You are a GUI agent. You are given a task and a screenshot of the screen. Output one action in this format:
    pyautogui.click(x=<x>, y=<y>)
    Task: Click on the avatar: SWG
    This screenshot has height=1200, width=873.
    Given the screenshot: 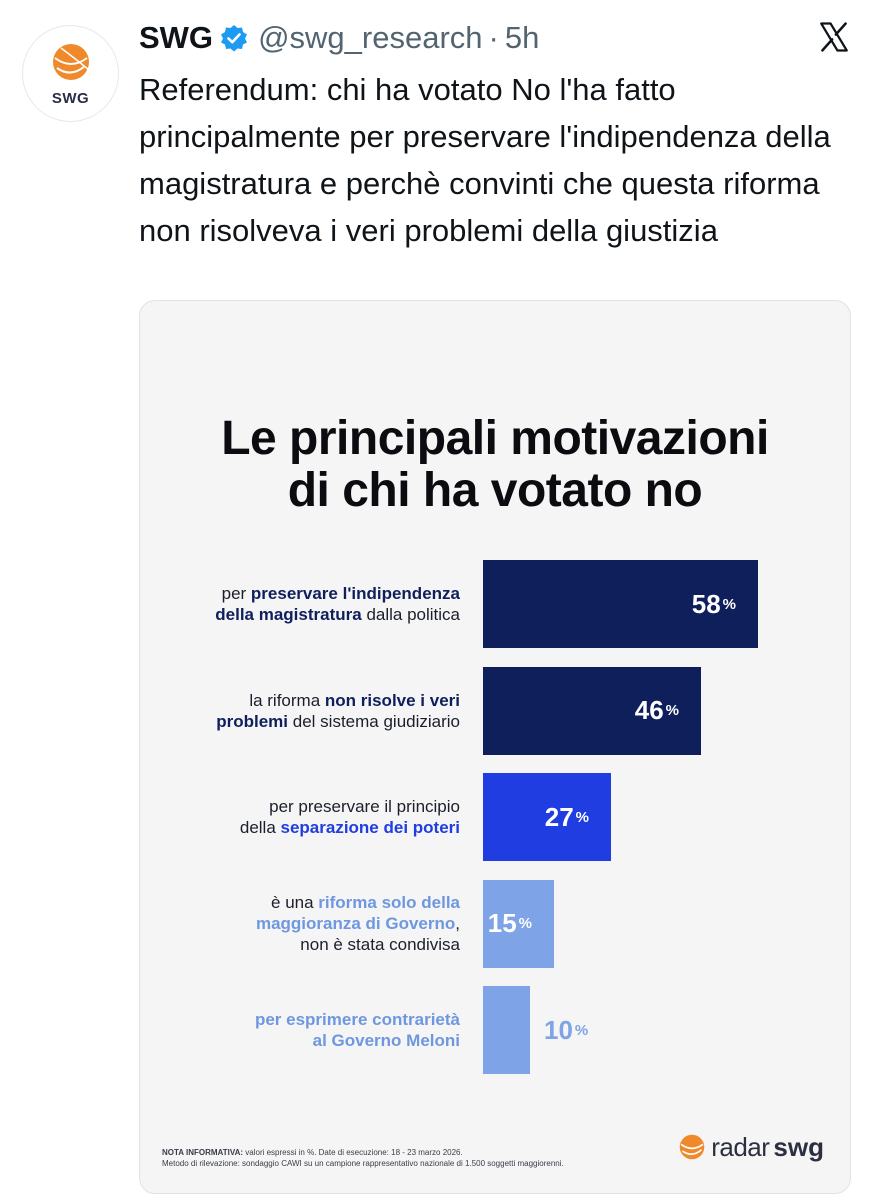 What is the action you would take?
    pyautogui.click(x=70, y=73)
    